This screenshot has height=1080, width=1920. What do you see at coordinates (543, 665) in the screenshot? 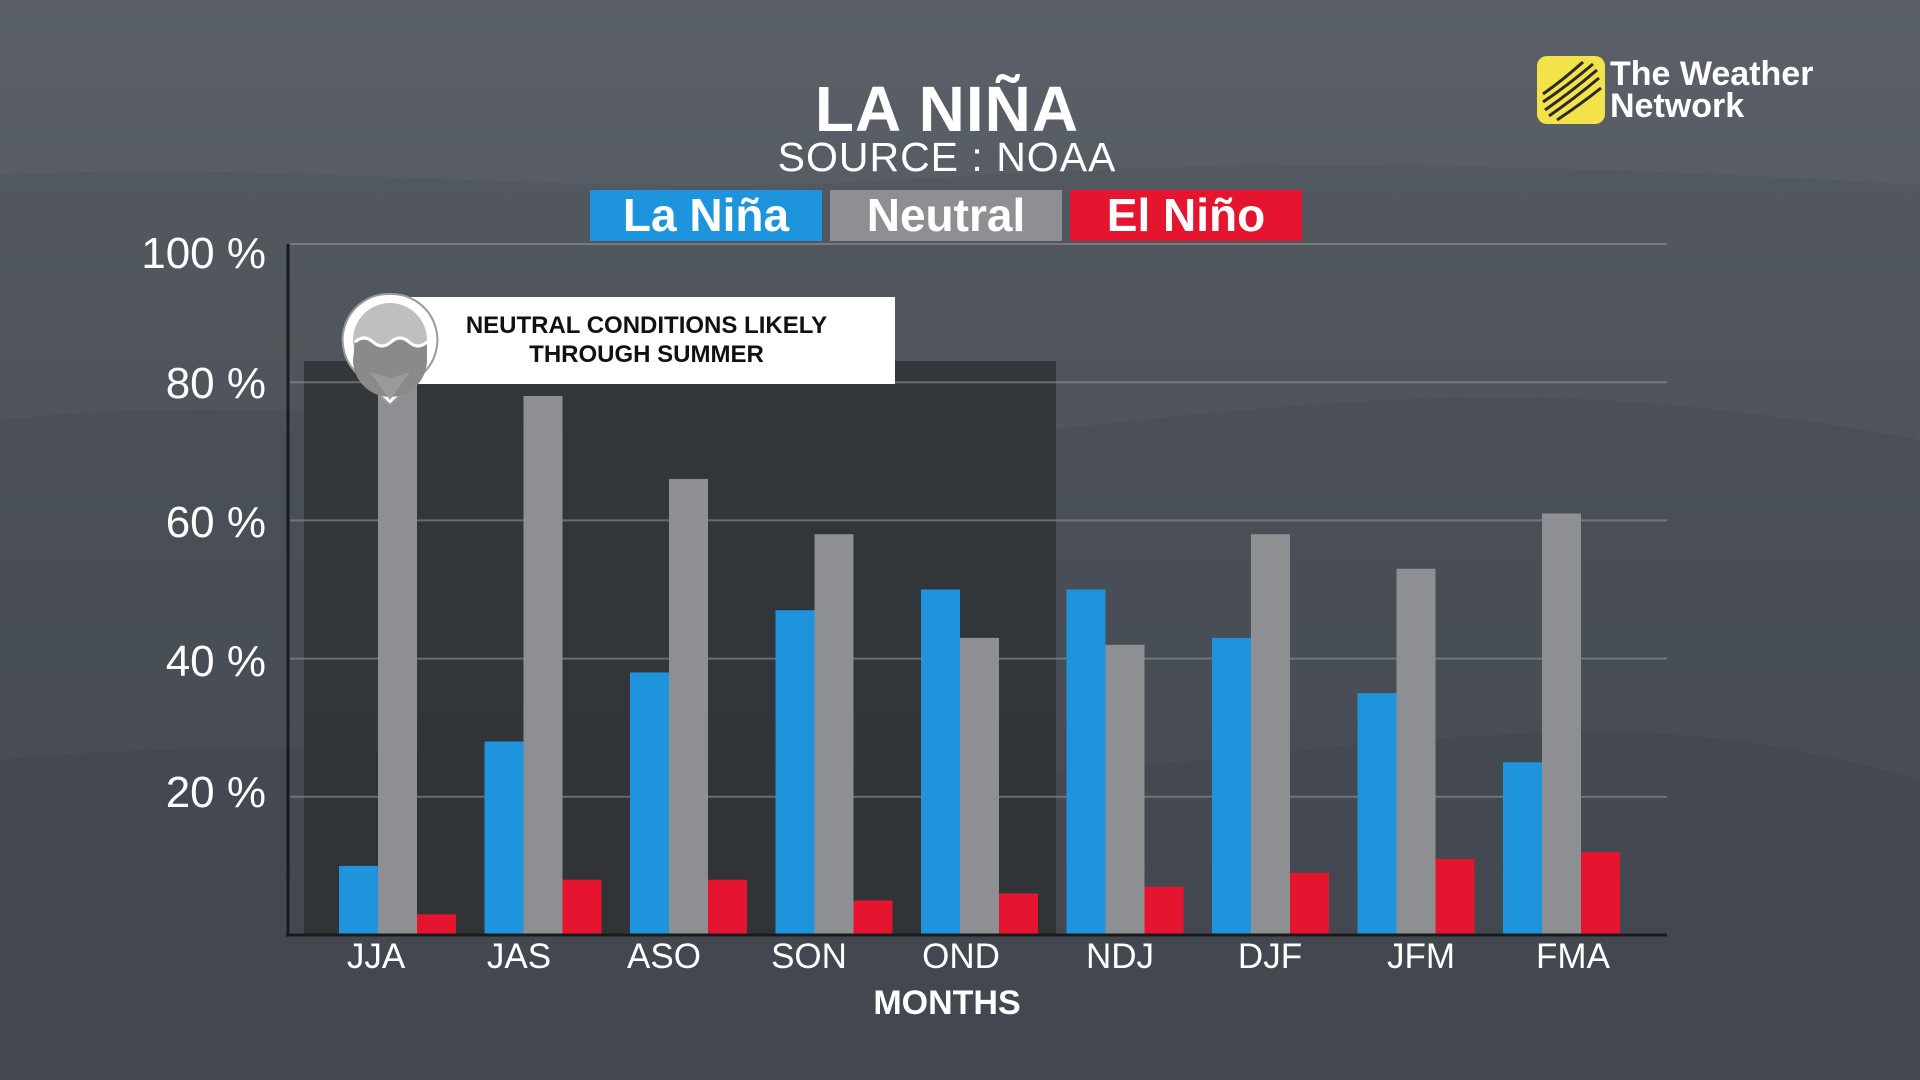
I see `bar-neutral-jas` at bounding box center [543, 665].